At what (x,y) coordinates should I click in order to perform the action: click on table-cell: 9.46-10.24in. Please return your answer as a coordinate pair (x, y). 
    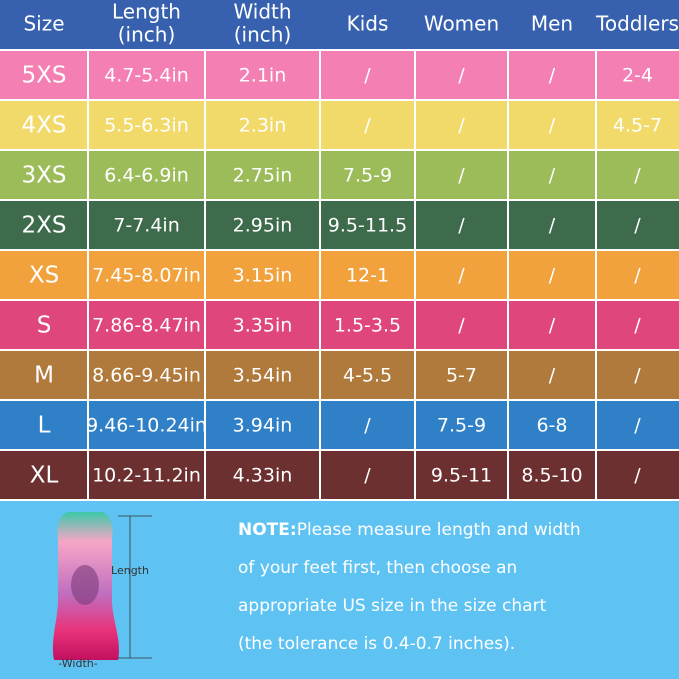
    Looking at the image, I should click on (146, 426).